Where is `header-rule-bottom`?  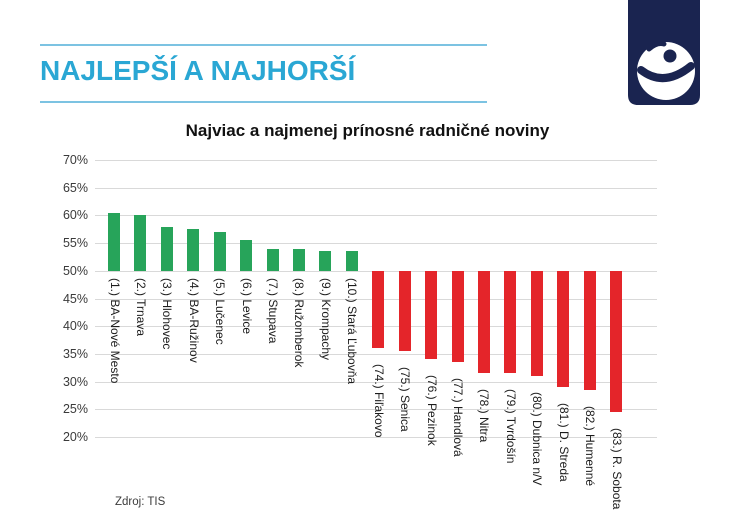
header-rule-bottom is located at coordinates (263, 102).